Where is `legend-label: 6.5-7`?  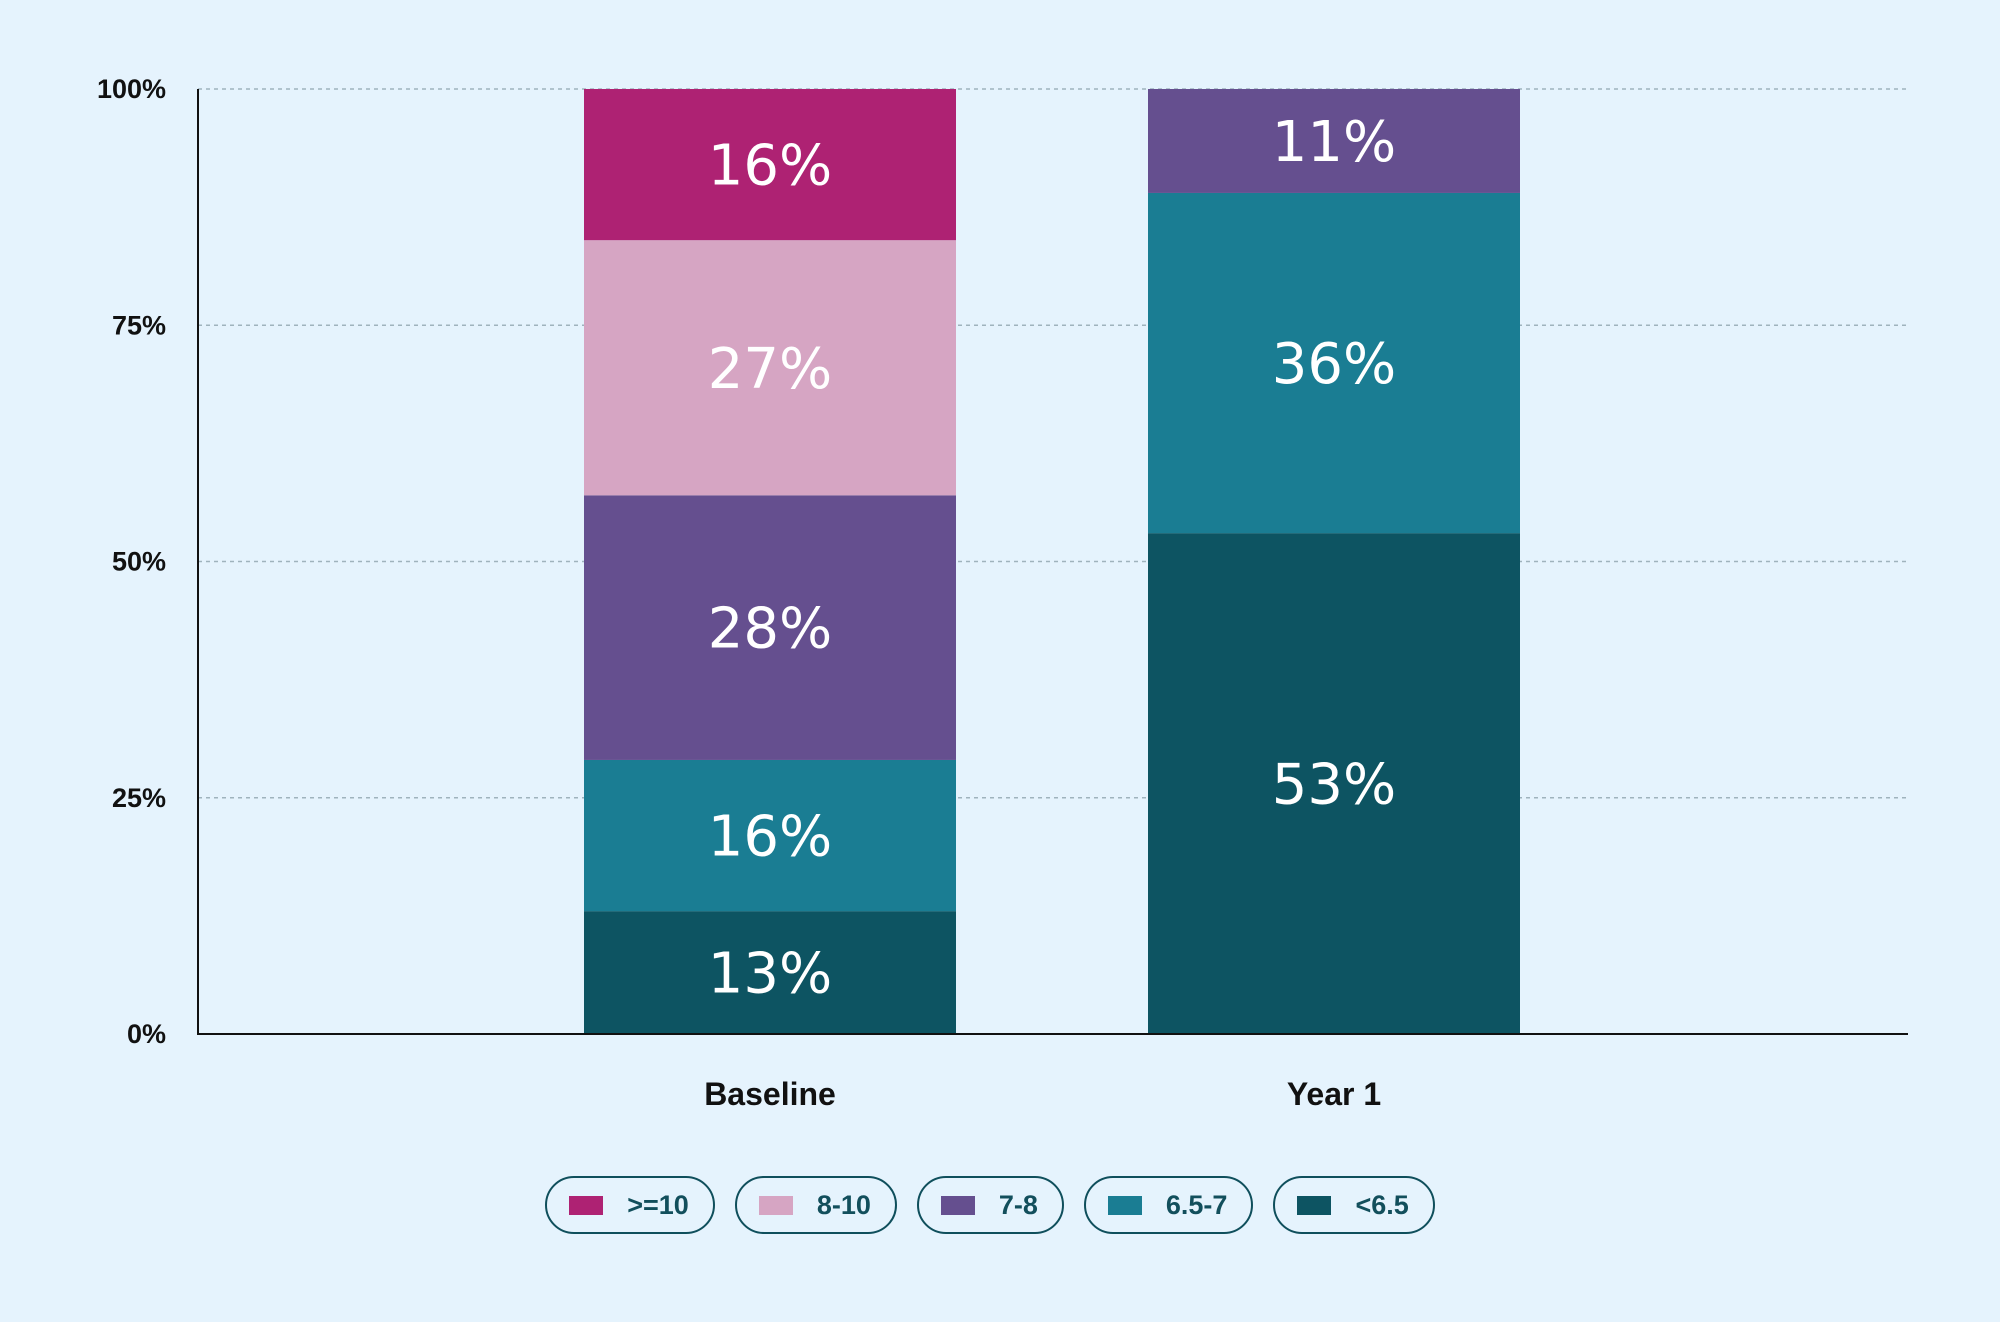
legend-label: 6.5-7 is located at coordinates (1196, 1204).